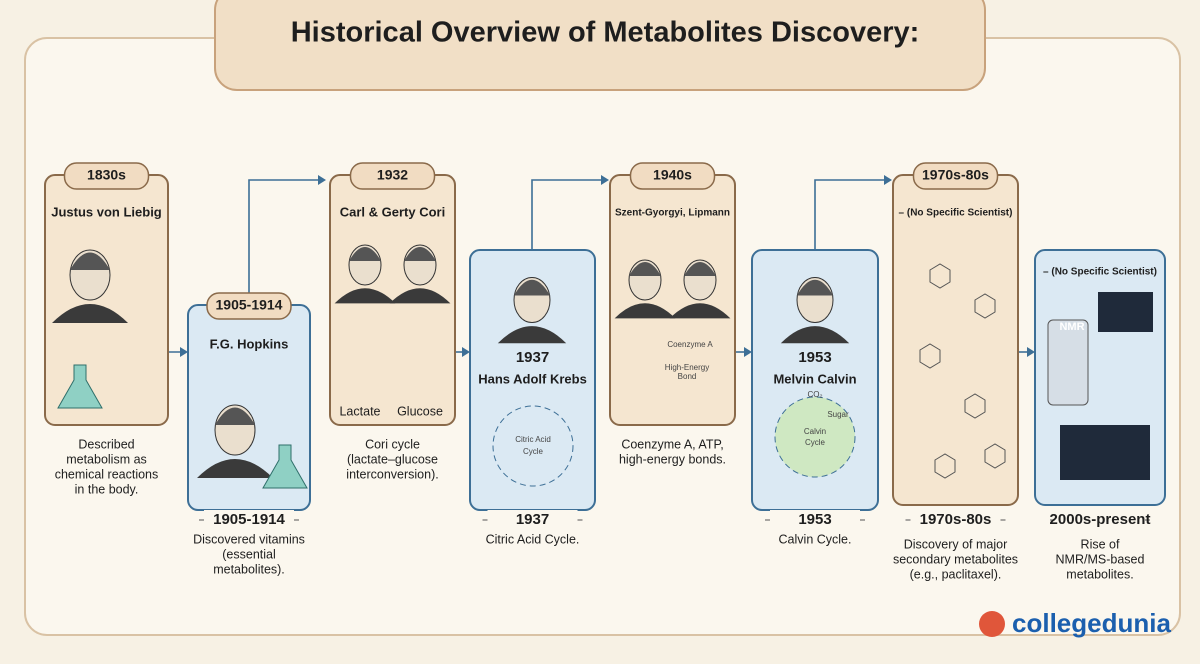 This screenshot has height=664, width=1200. I want to click on scientist: Melvin Calvin, so click(814, 378).